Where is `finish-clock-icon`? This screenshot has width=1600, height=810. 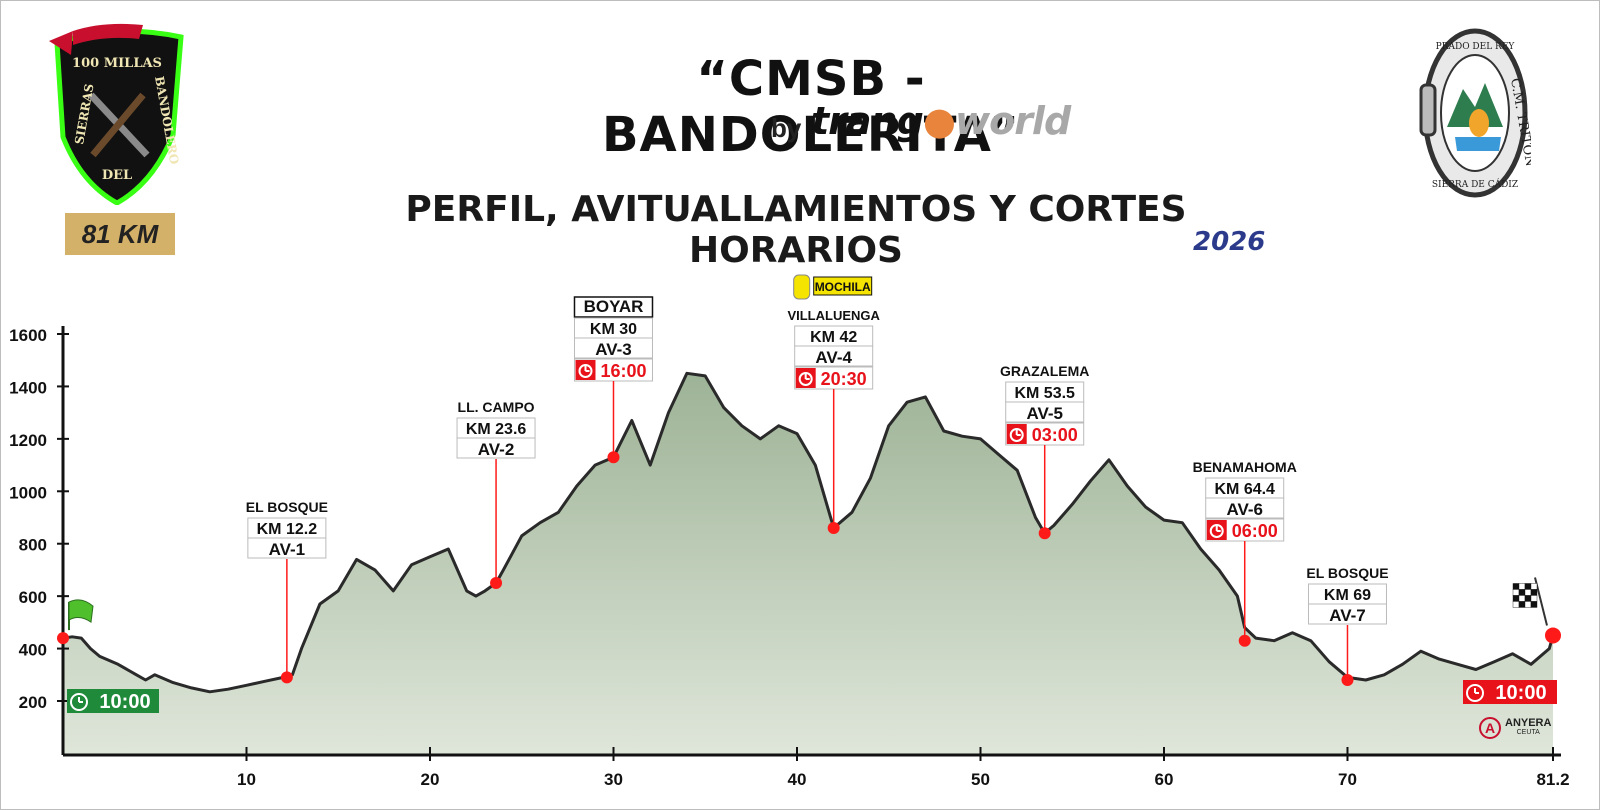 finish-clock-icon is located at coordinates (1475, 692).